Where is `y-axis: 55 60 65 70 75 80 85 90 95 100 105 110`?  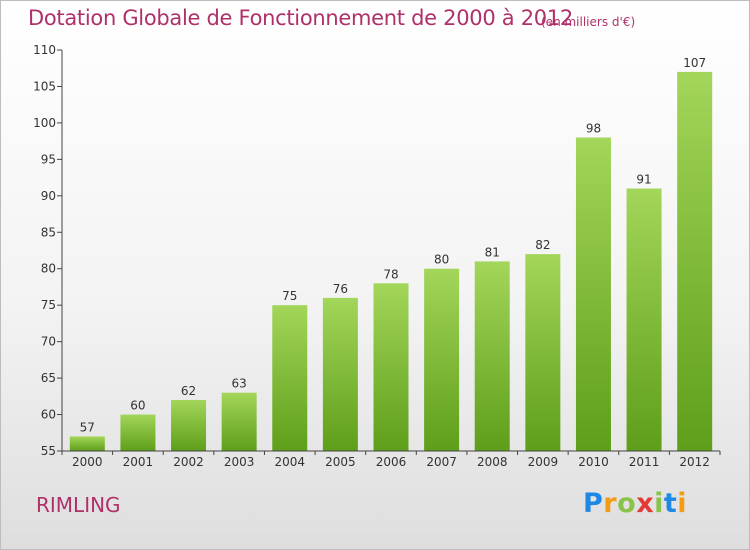 y-axis: 55 60 65 70 75 80 85 90 95 100 105 110 is located at coordinates (48, 250).